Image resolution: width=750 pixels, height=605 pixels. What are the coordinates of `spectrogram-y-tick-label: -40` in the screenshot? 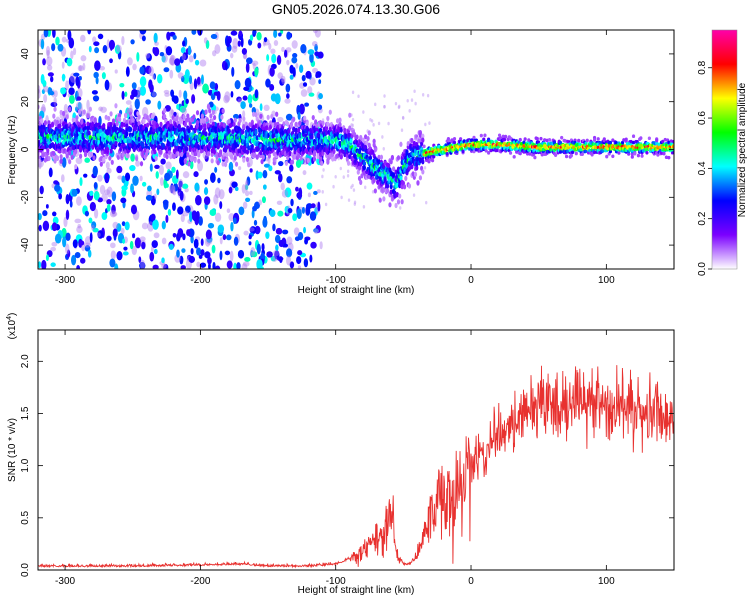 It's located at (25, 244).